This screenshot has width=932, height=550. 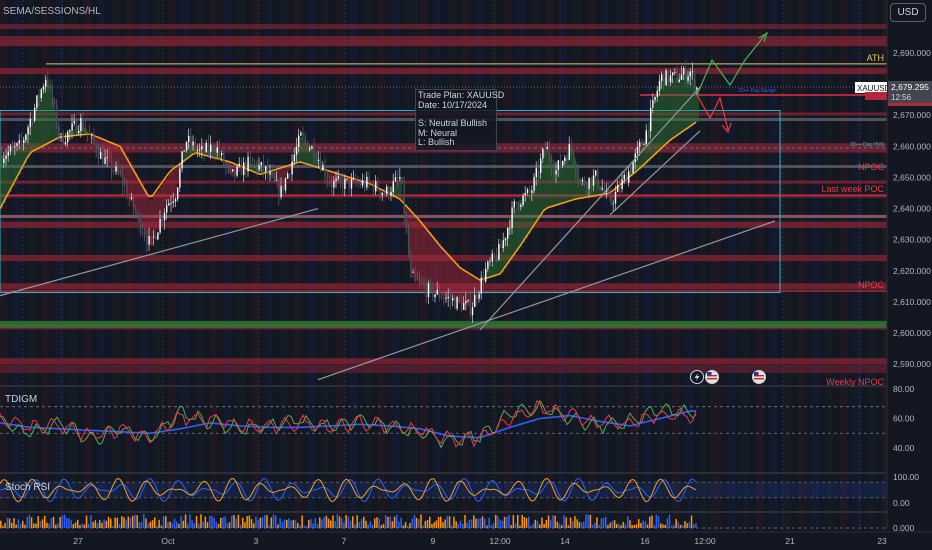 What do you see at coordinates (801, 272) in the screenshot?
I see `session-stripe` at bounding box center [801, 272].